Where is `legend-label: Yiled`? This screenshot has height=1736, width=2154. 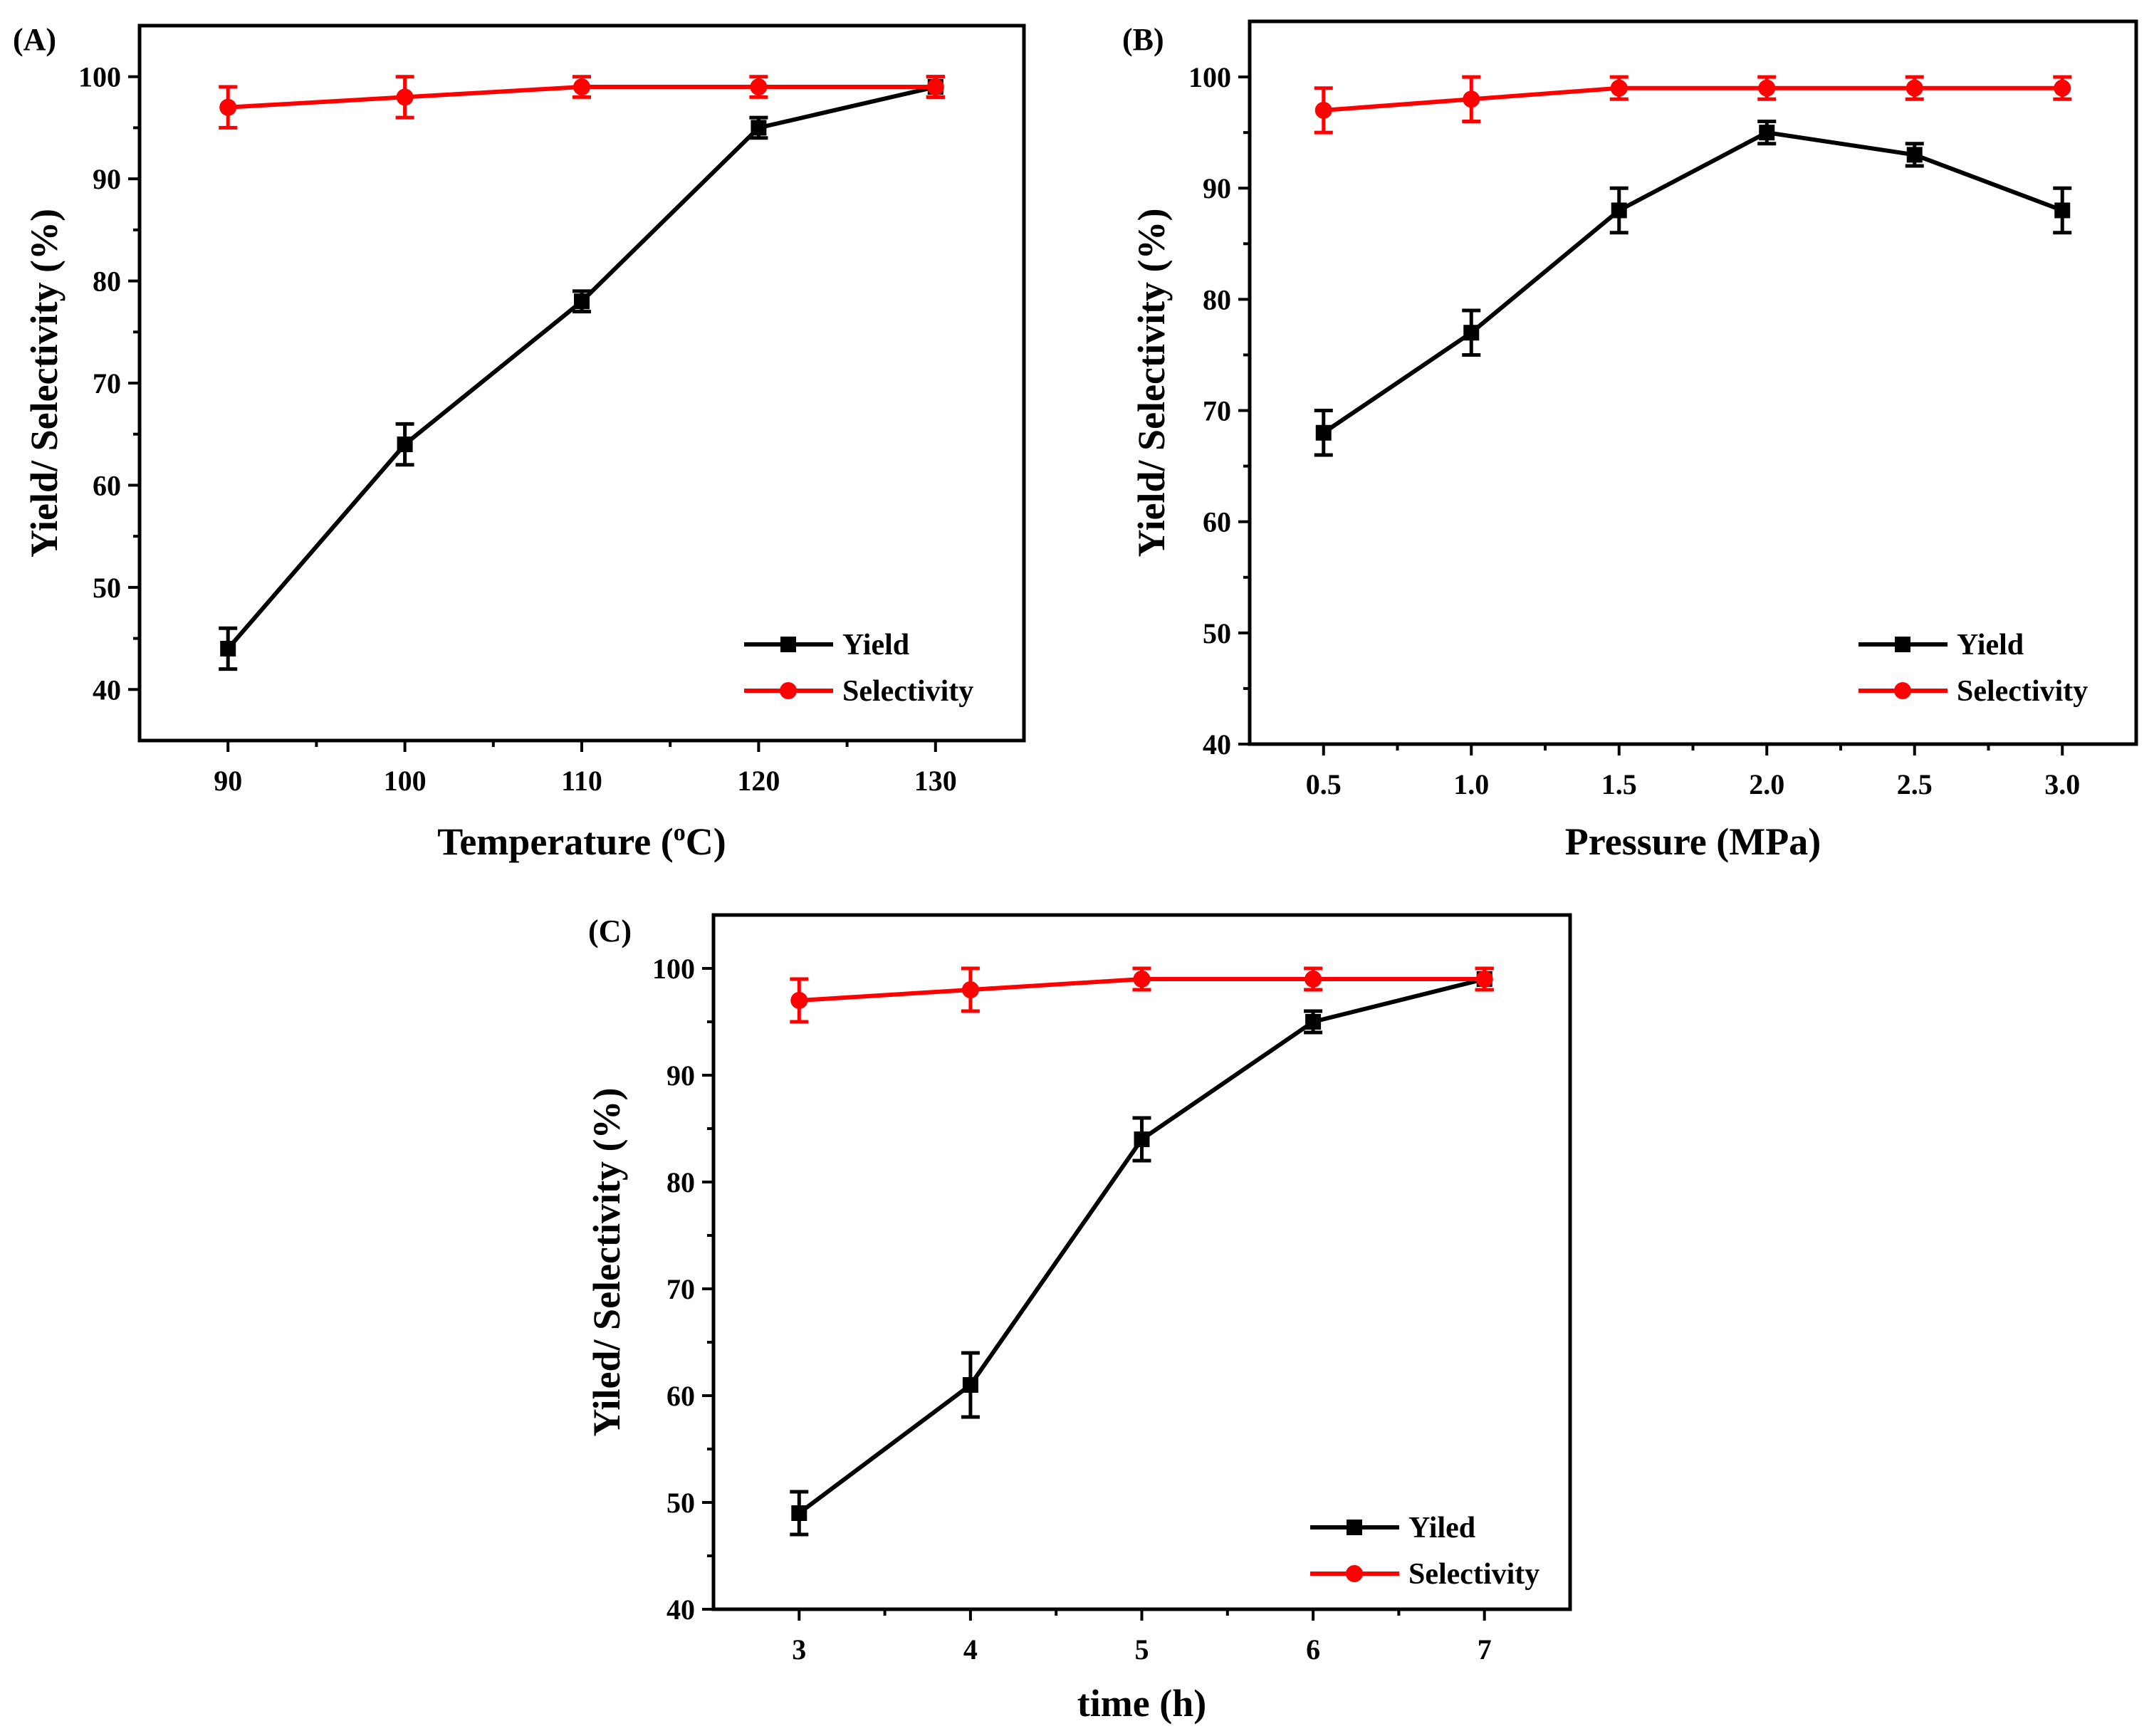 legend-label: Yiled is located at coordinates (1441, 1528).